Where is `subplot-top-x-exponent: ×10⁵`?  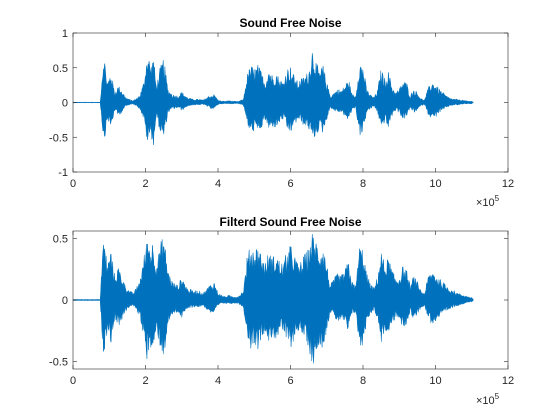
subplot-top-x-exponent: ×10⁵ is located at coordinates (488, 201).